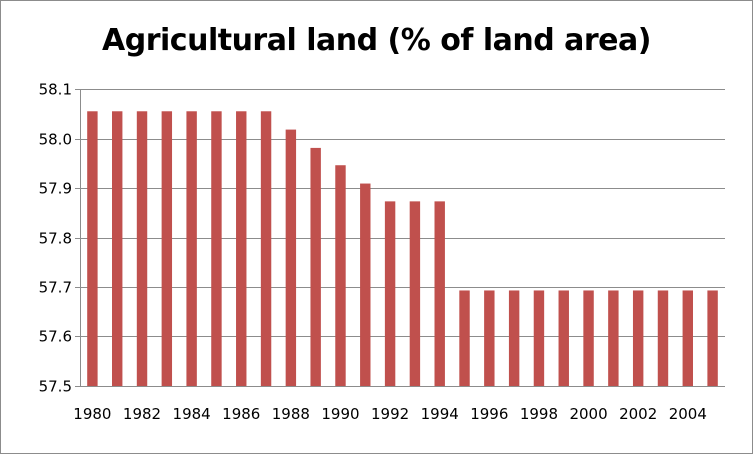 The height and width of the screenshot is (454, 753). I want to click on y-tick-label: 58.0, so click(55, 140).